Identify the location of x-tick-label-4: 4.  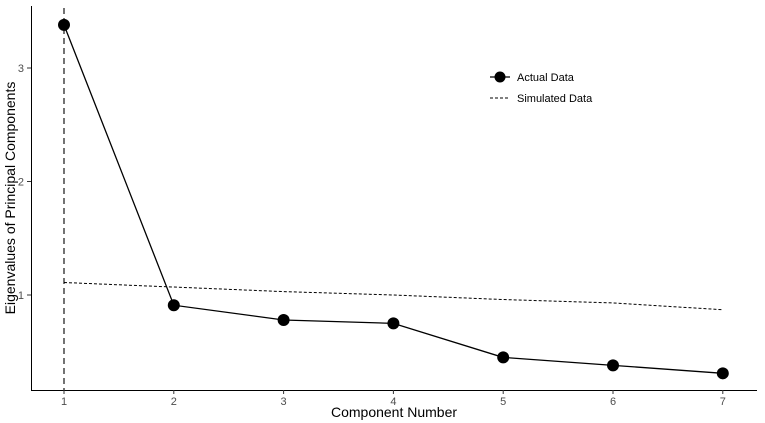
(393, 402).